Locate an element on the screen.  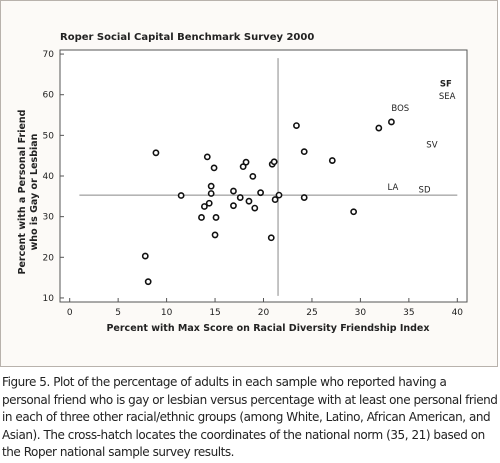
y-tick-label: 30 is located at coordinates (49, 218).